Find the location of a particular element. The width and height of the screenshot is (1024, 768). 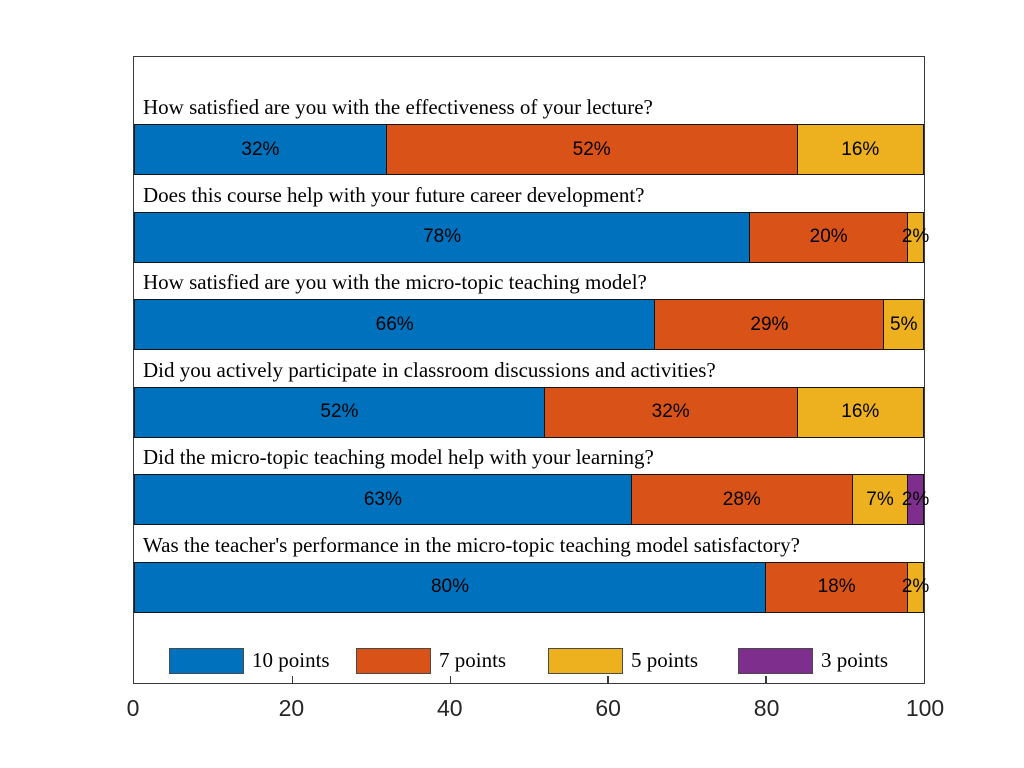

bar-segment-7-points: 18% is located at coordinates (837, 587).